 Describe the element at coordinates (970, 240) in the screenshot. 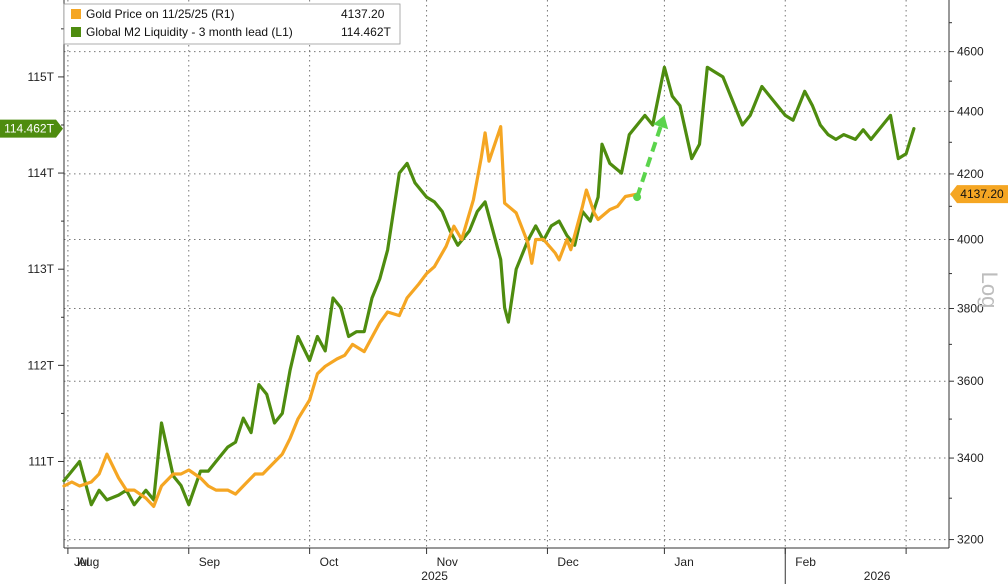

I see `right-tick-label: 4000` at that location.